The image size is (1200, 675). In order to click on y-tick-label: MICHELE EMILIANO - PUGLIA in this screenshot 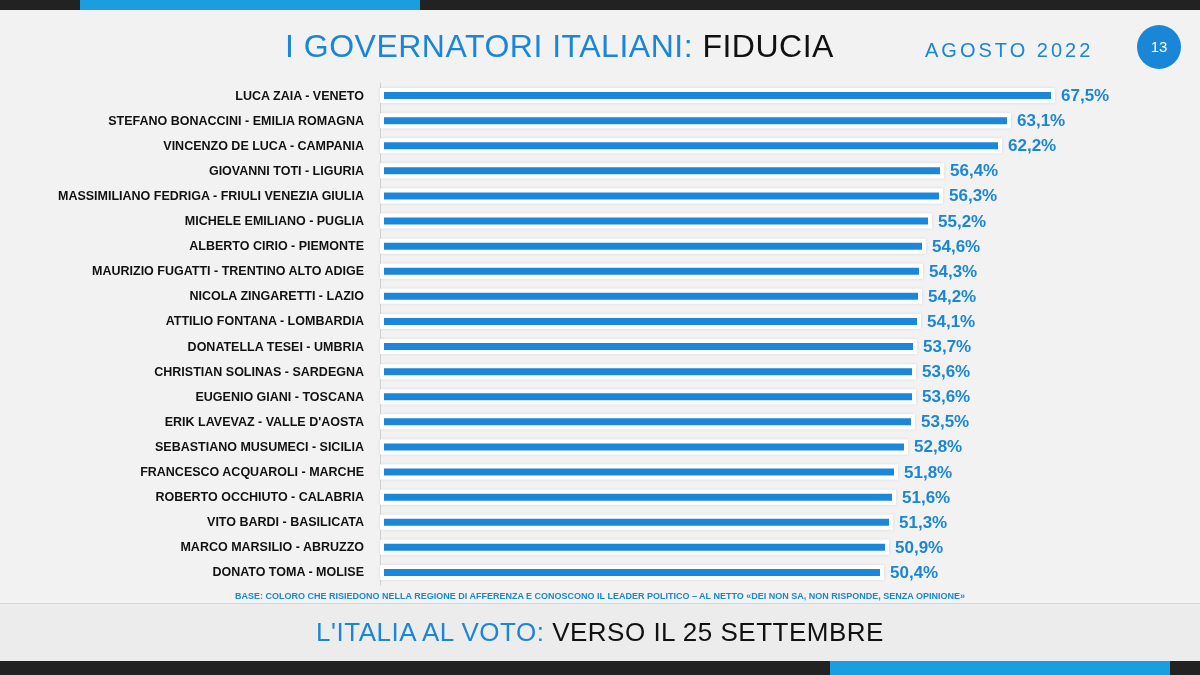, I will do `click(274, 221)`.